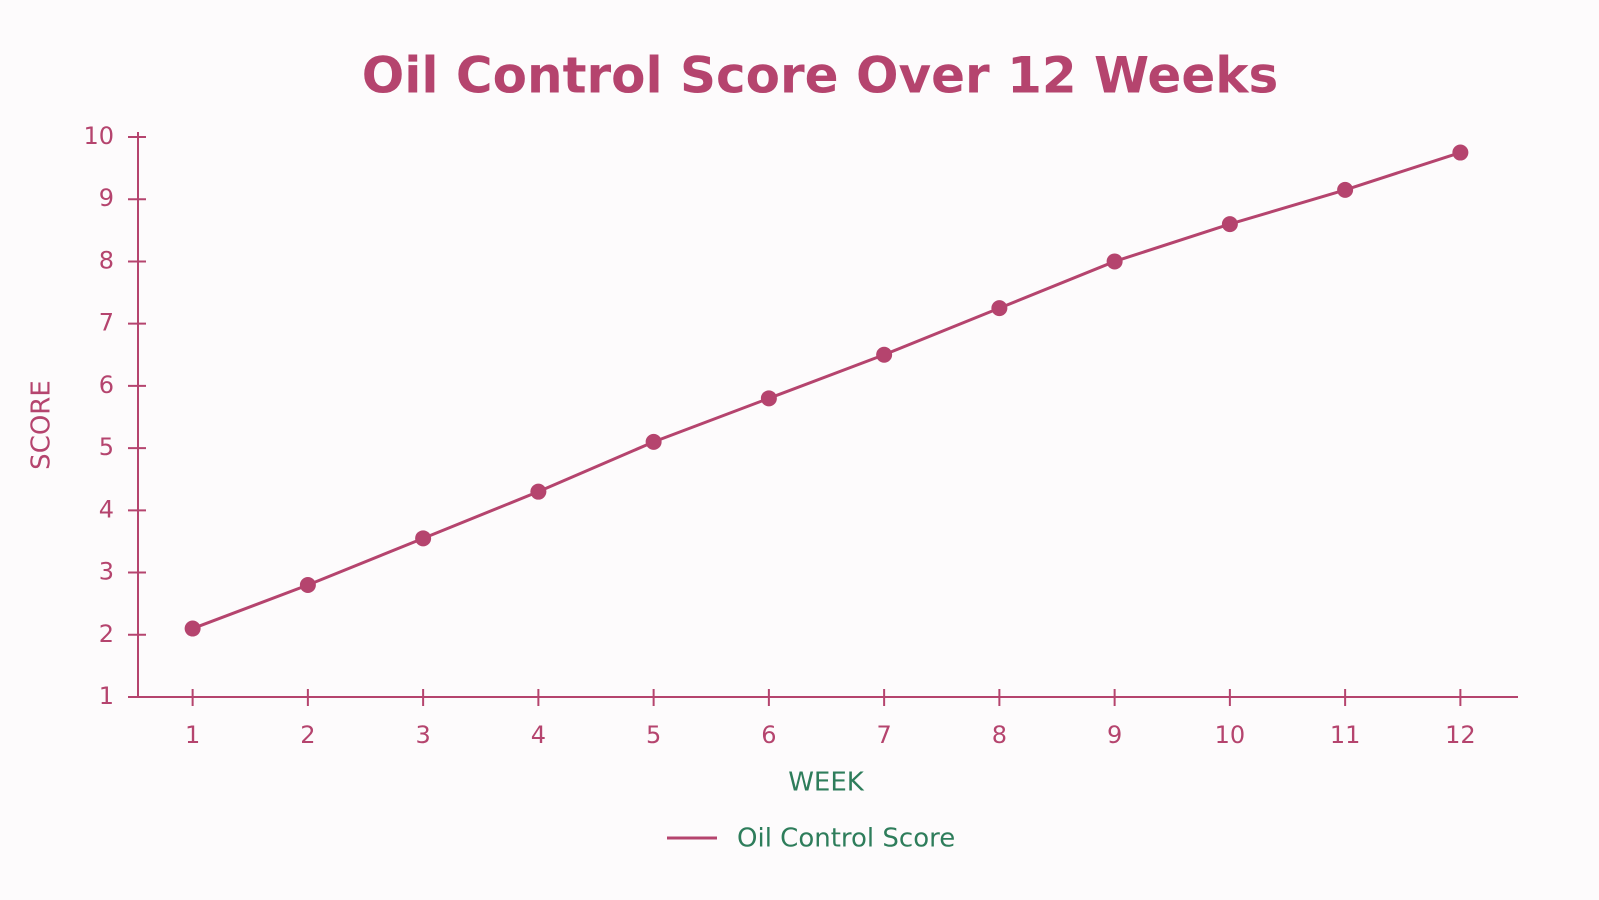 The image size is (1599, 900). Describe the element at coordinates (1345, 735) in the screenshot. I see `x-tick-label: 11` at that location.